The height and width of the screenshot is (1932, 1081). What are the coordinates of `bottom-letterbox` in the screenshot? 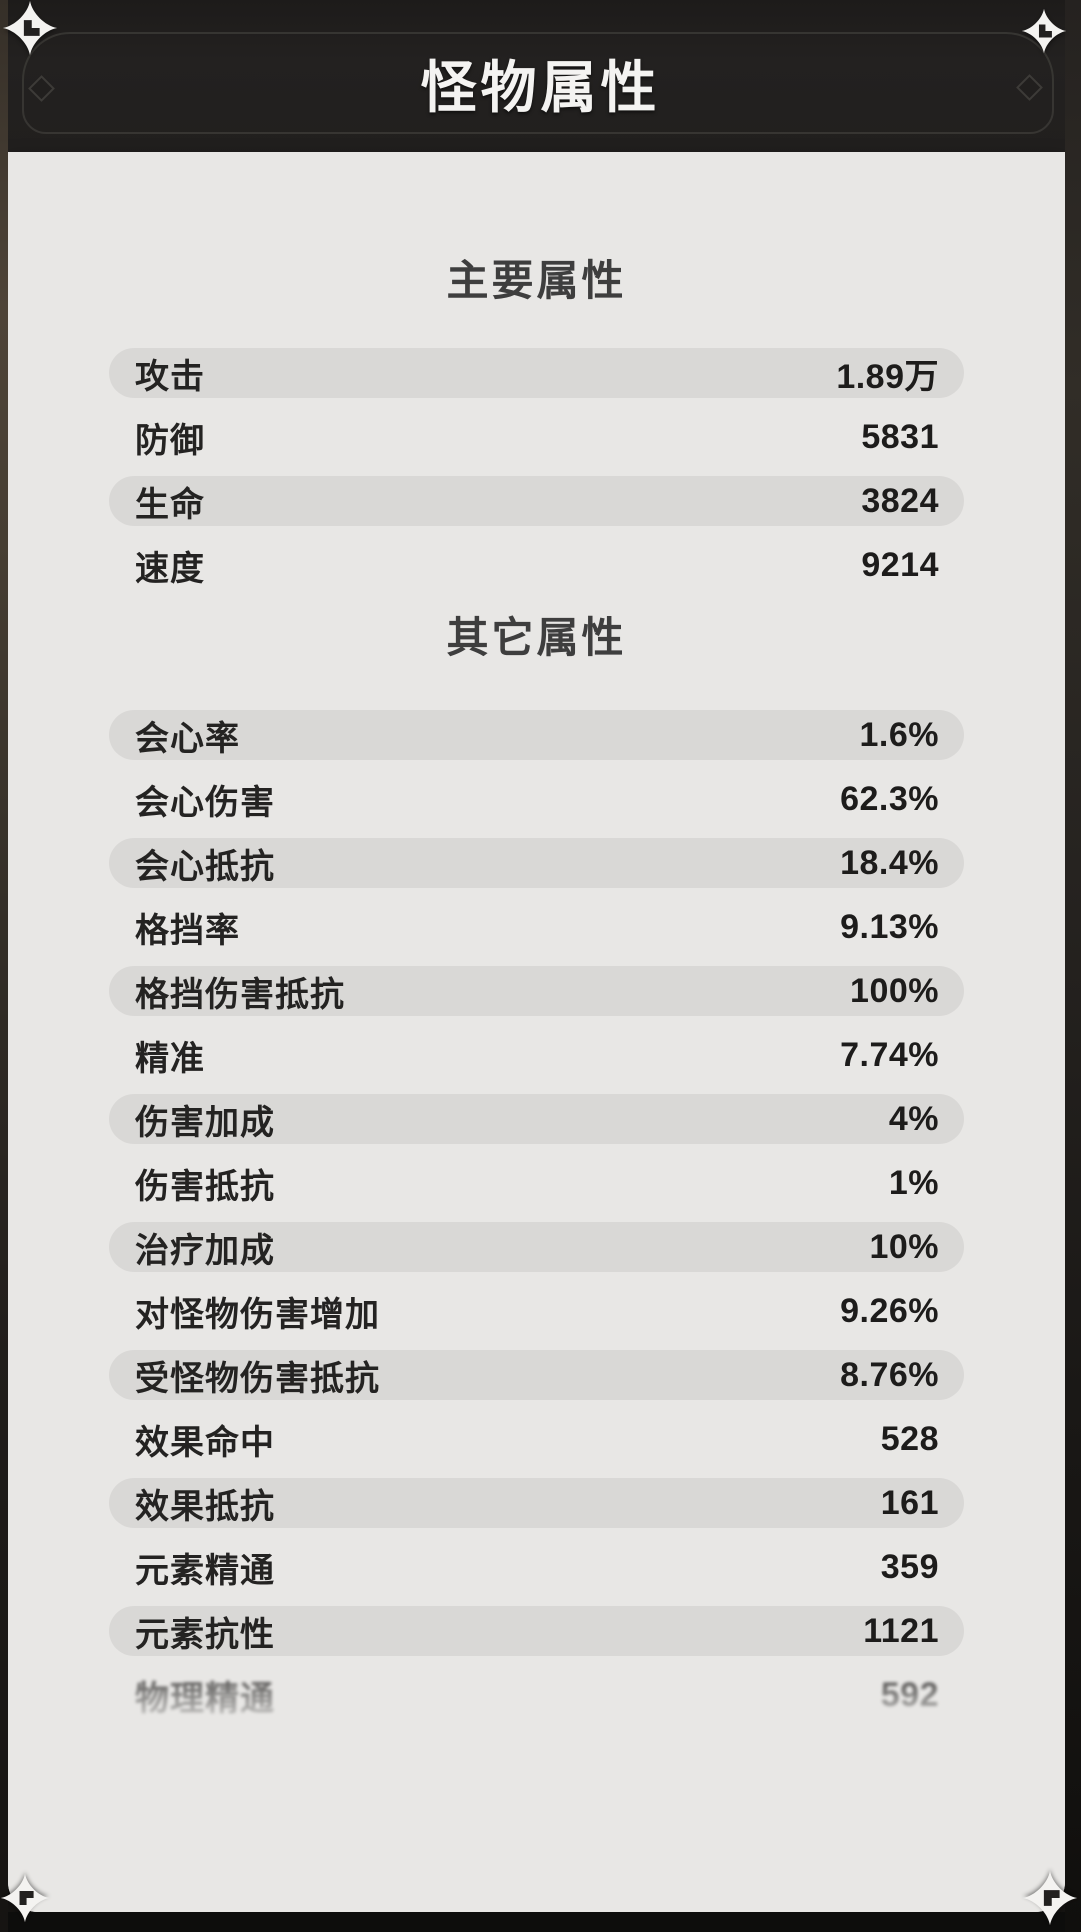 It's located at (540, 1922).